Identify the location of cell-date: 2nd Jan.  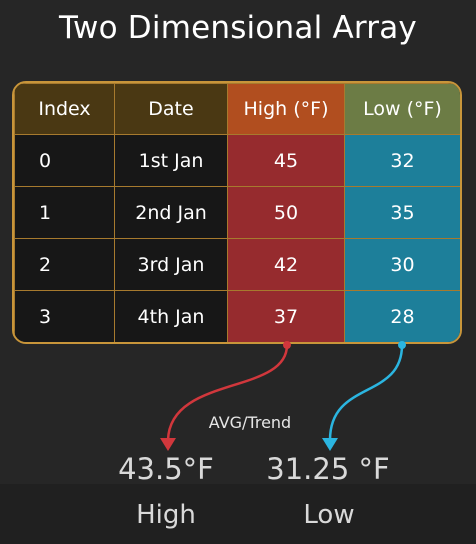
(171, 212).